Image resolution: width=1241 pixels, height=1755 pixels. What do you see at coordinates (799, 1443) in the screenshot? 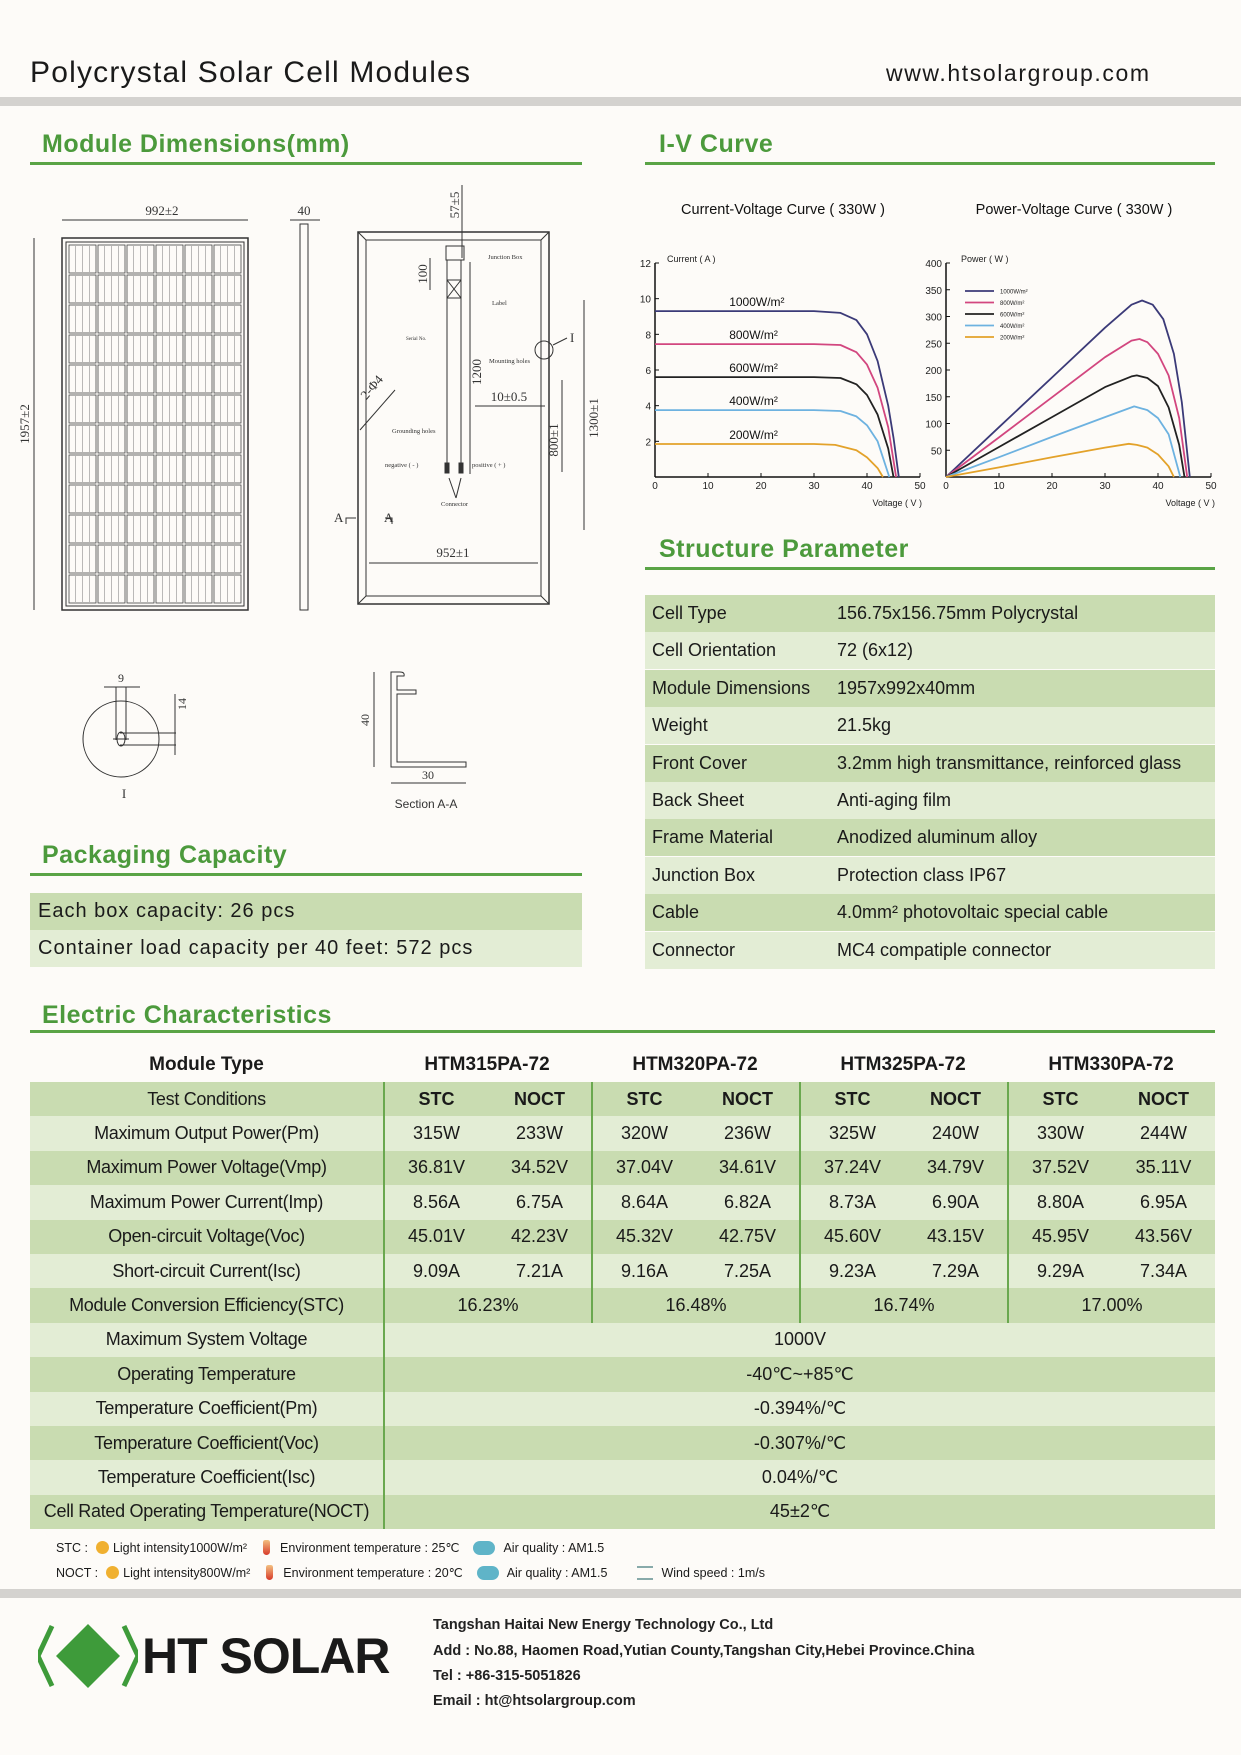
I see `common-value: -0.307%/℃` at bounding box center [799, 1443].